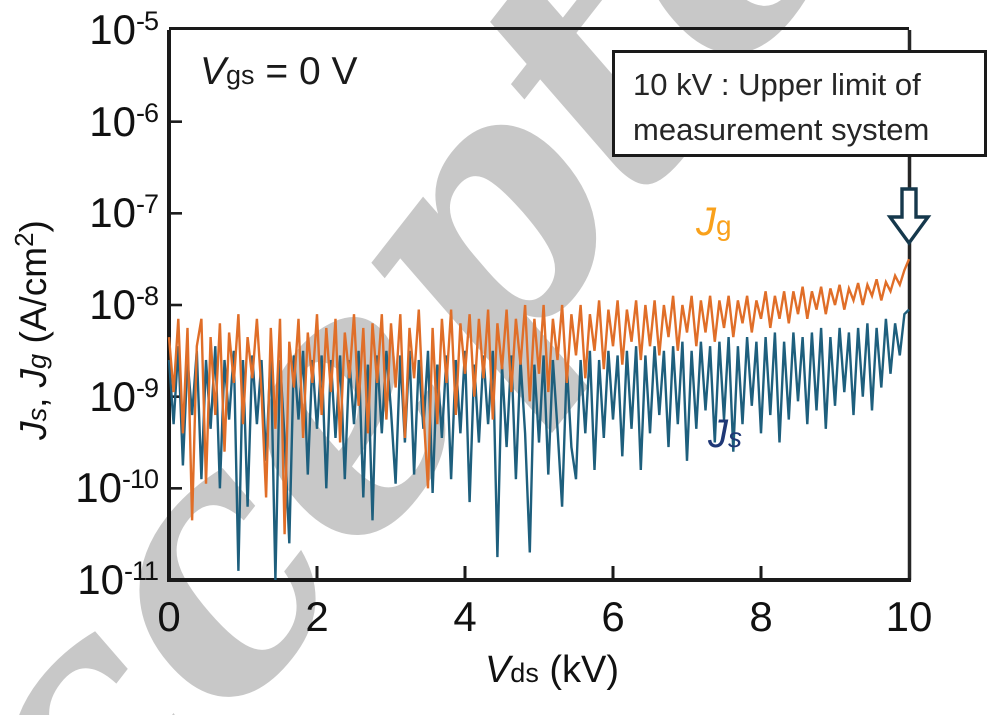 Image resolution: width=990 pixels, height=715 pixels. Describe the element at coordinates (33, 300) in the screenshot. I see `y-title-unit: (A/cm` at that location.